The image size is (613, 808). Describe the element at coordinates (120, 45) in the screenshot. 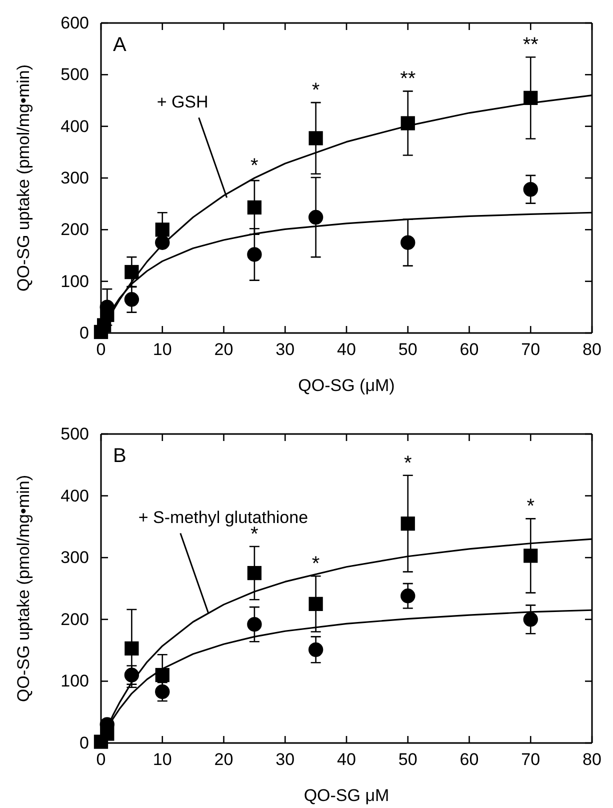

I see `text: A` at that location.